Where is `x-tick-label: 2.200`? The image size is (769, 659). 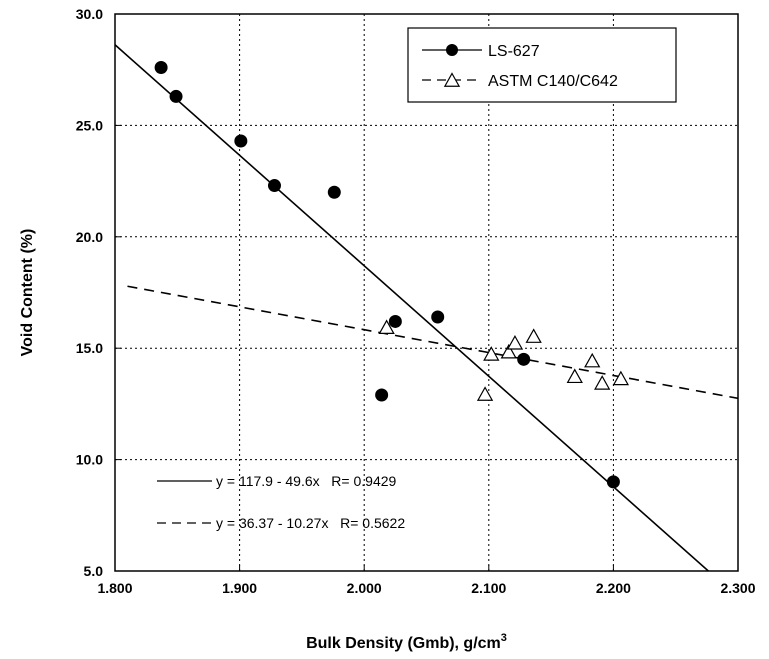
x-tick-label: 2.200 is located at coordinates (613, 588).